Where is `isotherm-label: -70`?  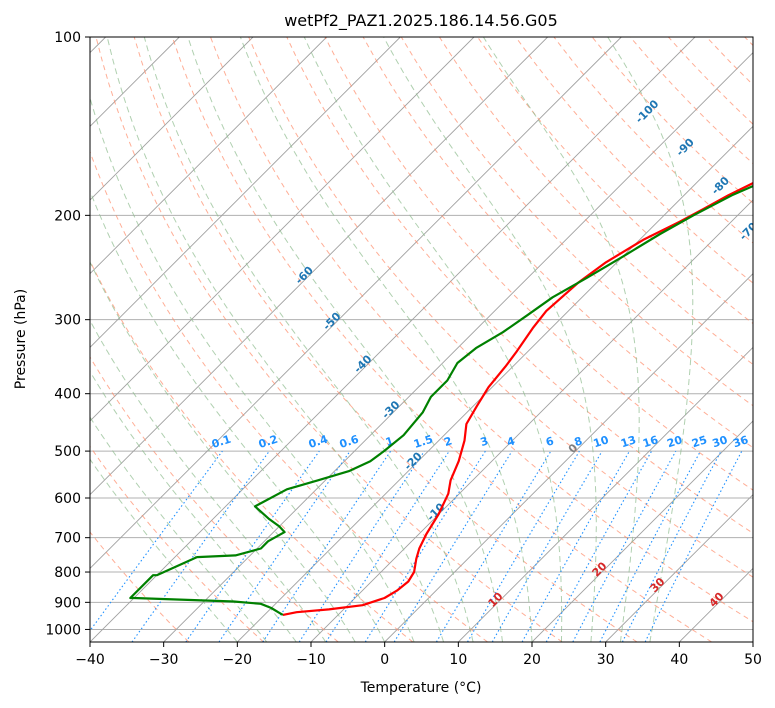 isotherm-label: -70 is located at coordinates (748, 231).